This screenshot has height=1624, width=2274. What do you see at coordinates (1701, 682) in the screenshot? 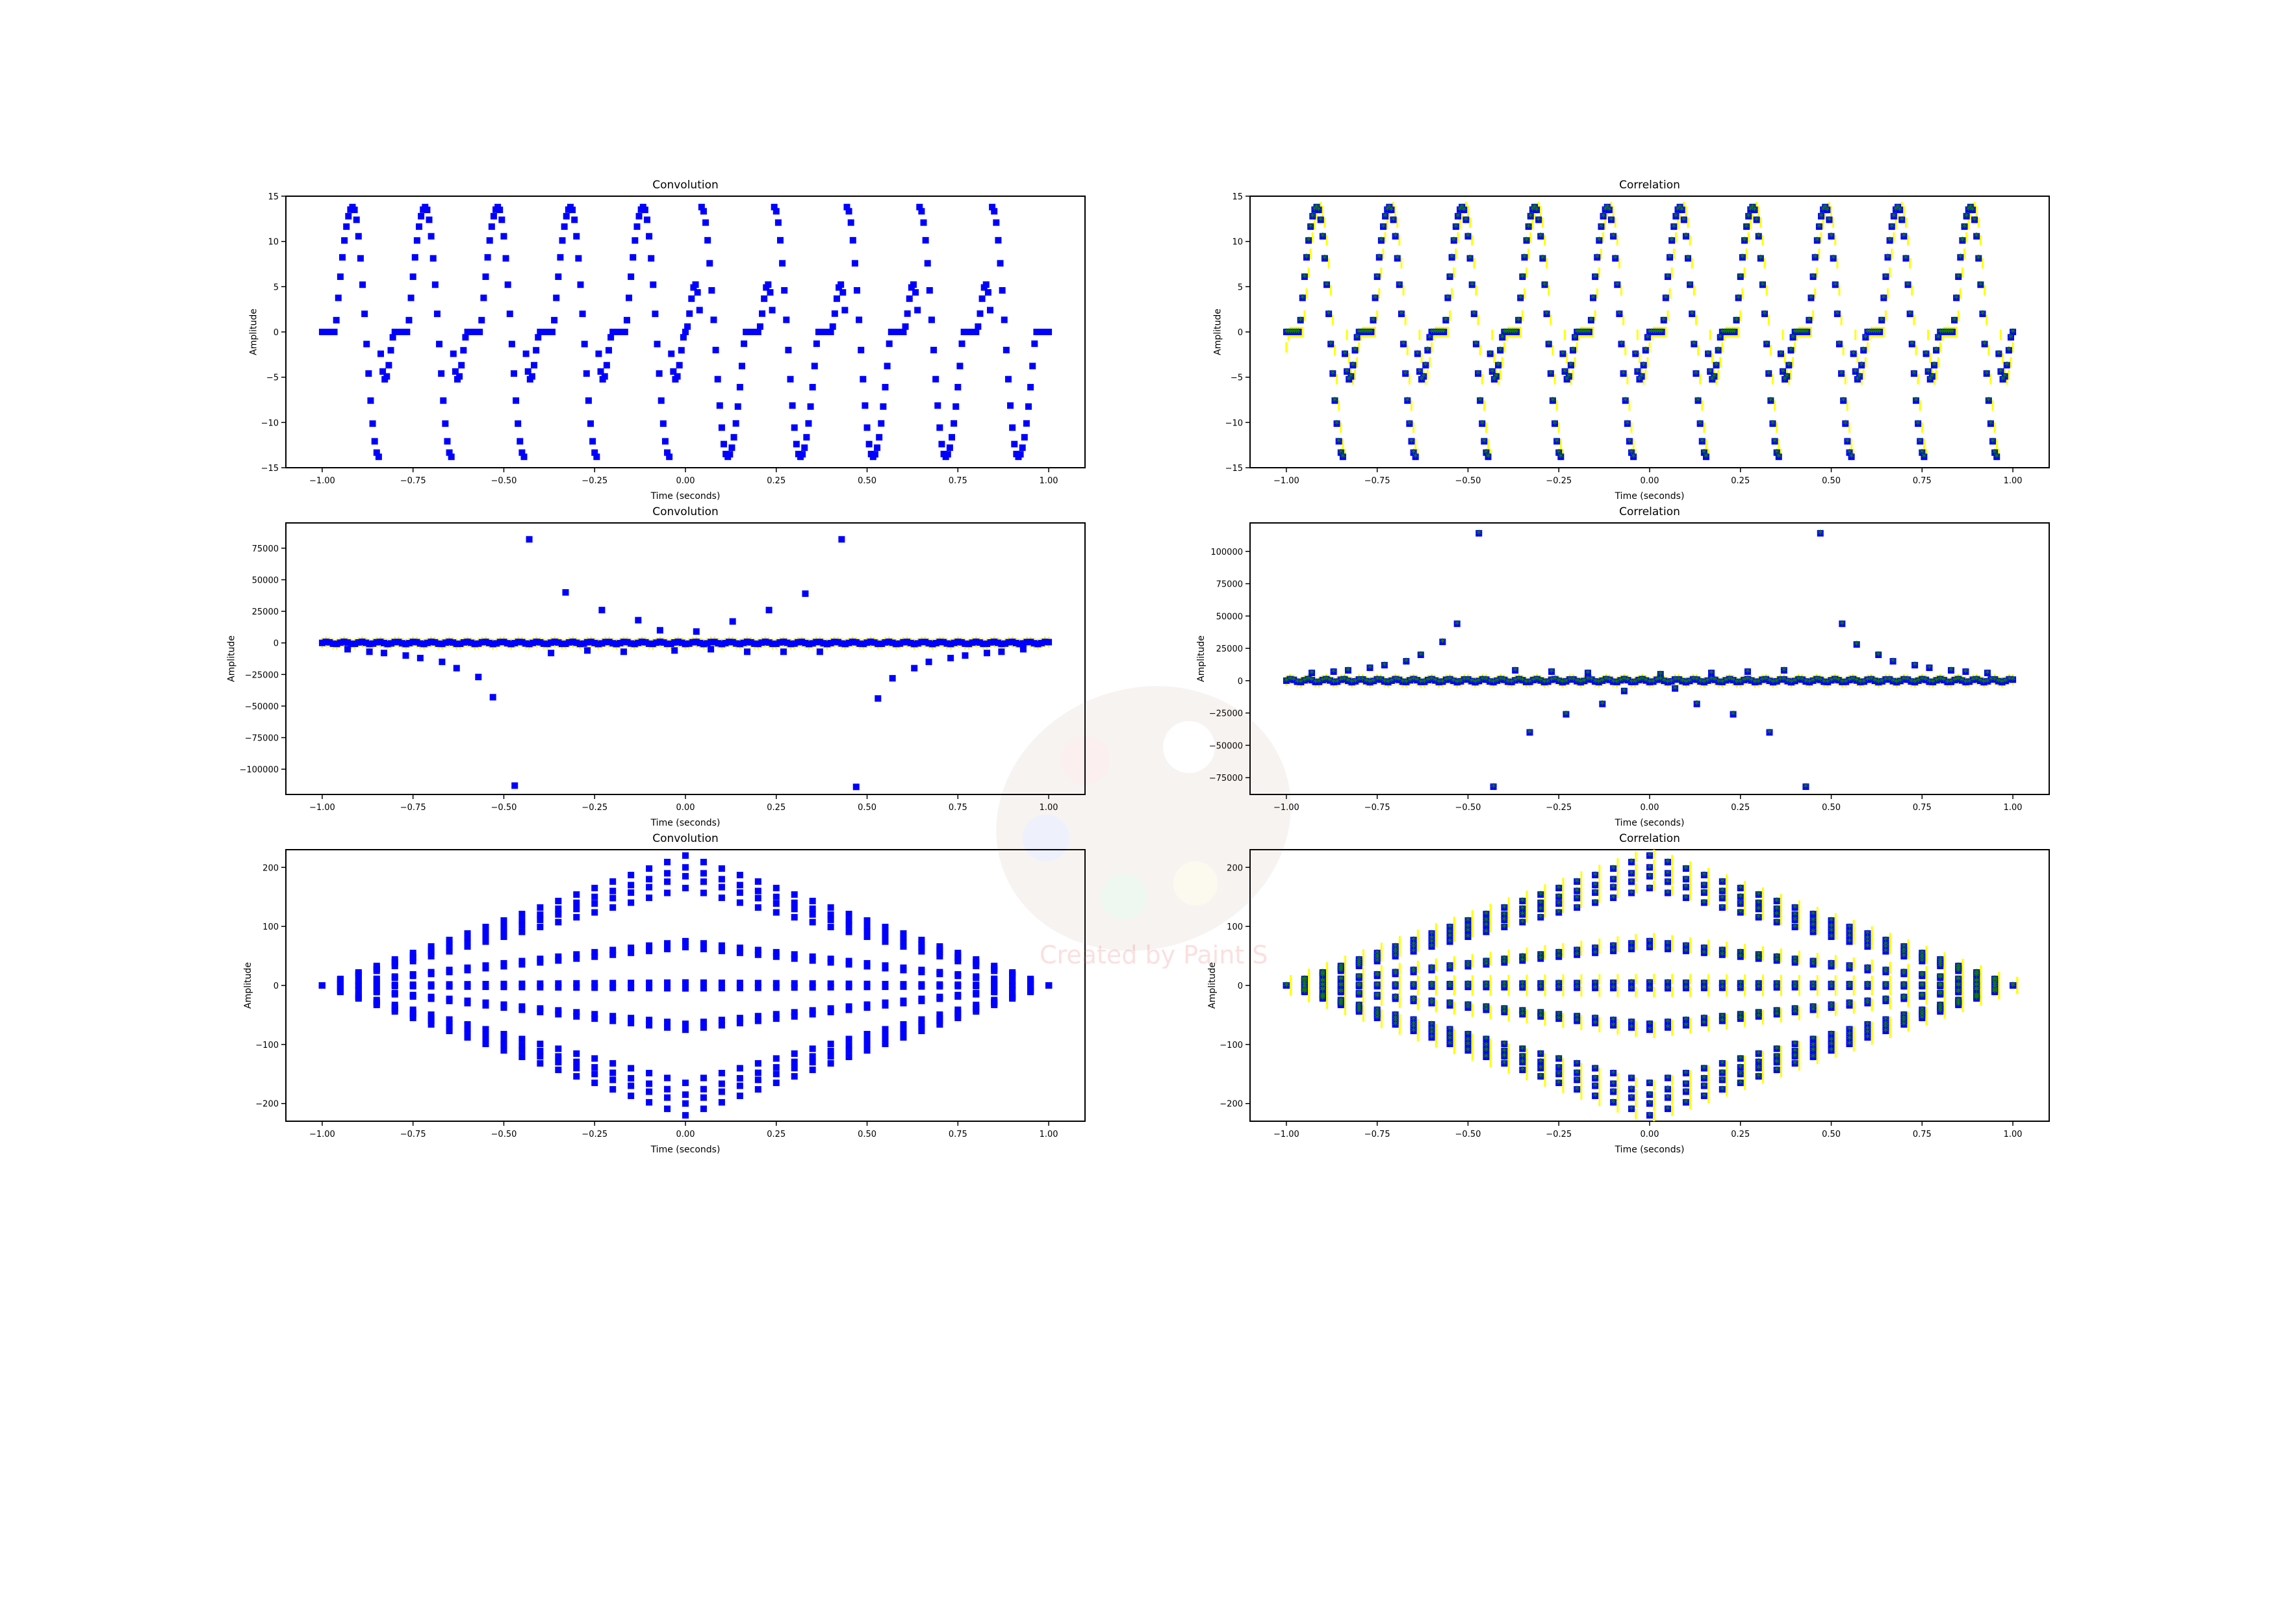
I see `data-point-114: *` at bounding box center [1701, 682].